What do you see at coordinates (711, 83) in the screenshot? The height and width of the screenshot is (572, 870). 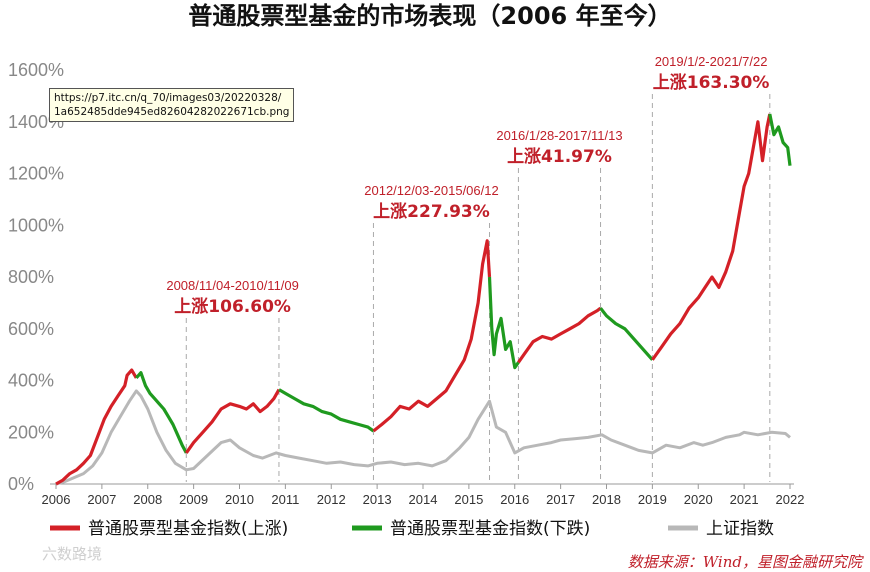 I see `annotation-rise-pct: 上涨163.30%` at bounding box center [711, 83].